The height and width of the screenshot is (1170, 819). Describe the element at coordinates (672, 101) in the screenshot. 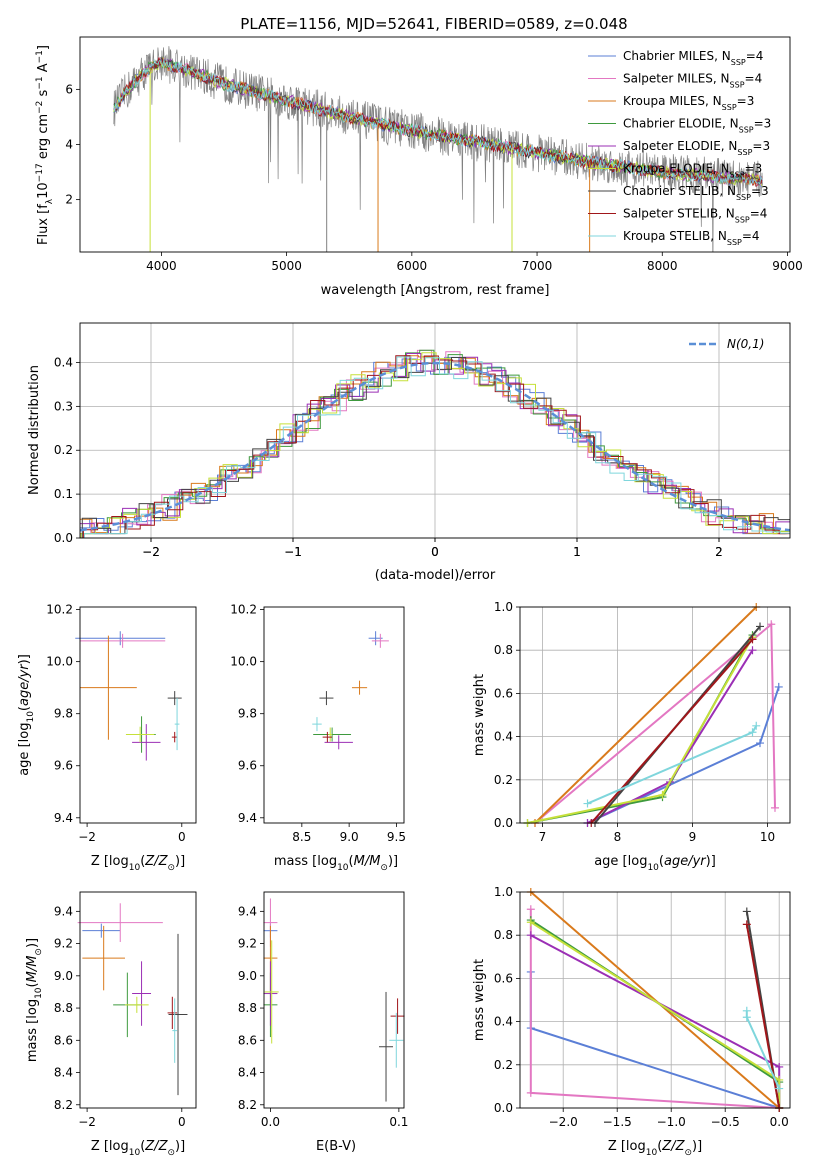

I see `legend-series-name: Kroupa MILES, N` at that location.